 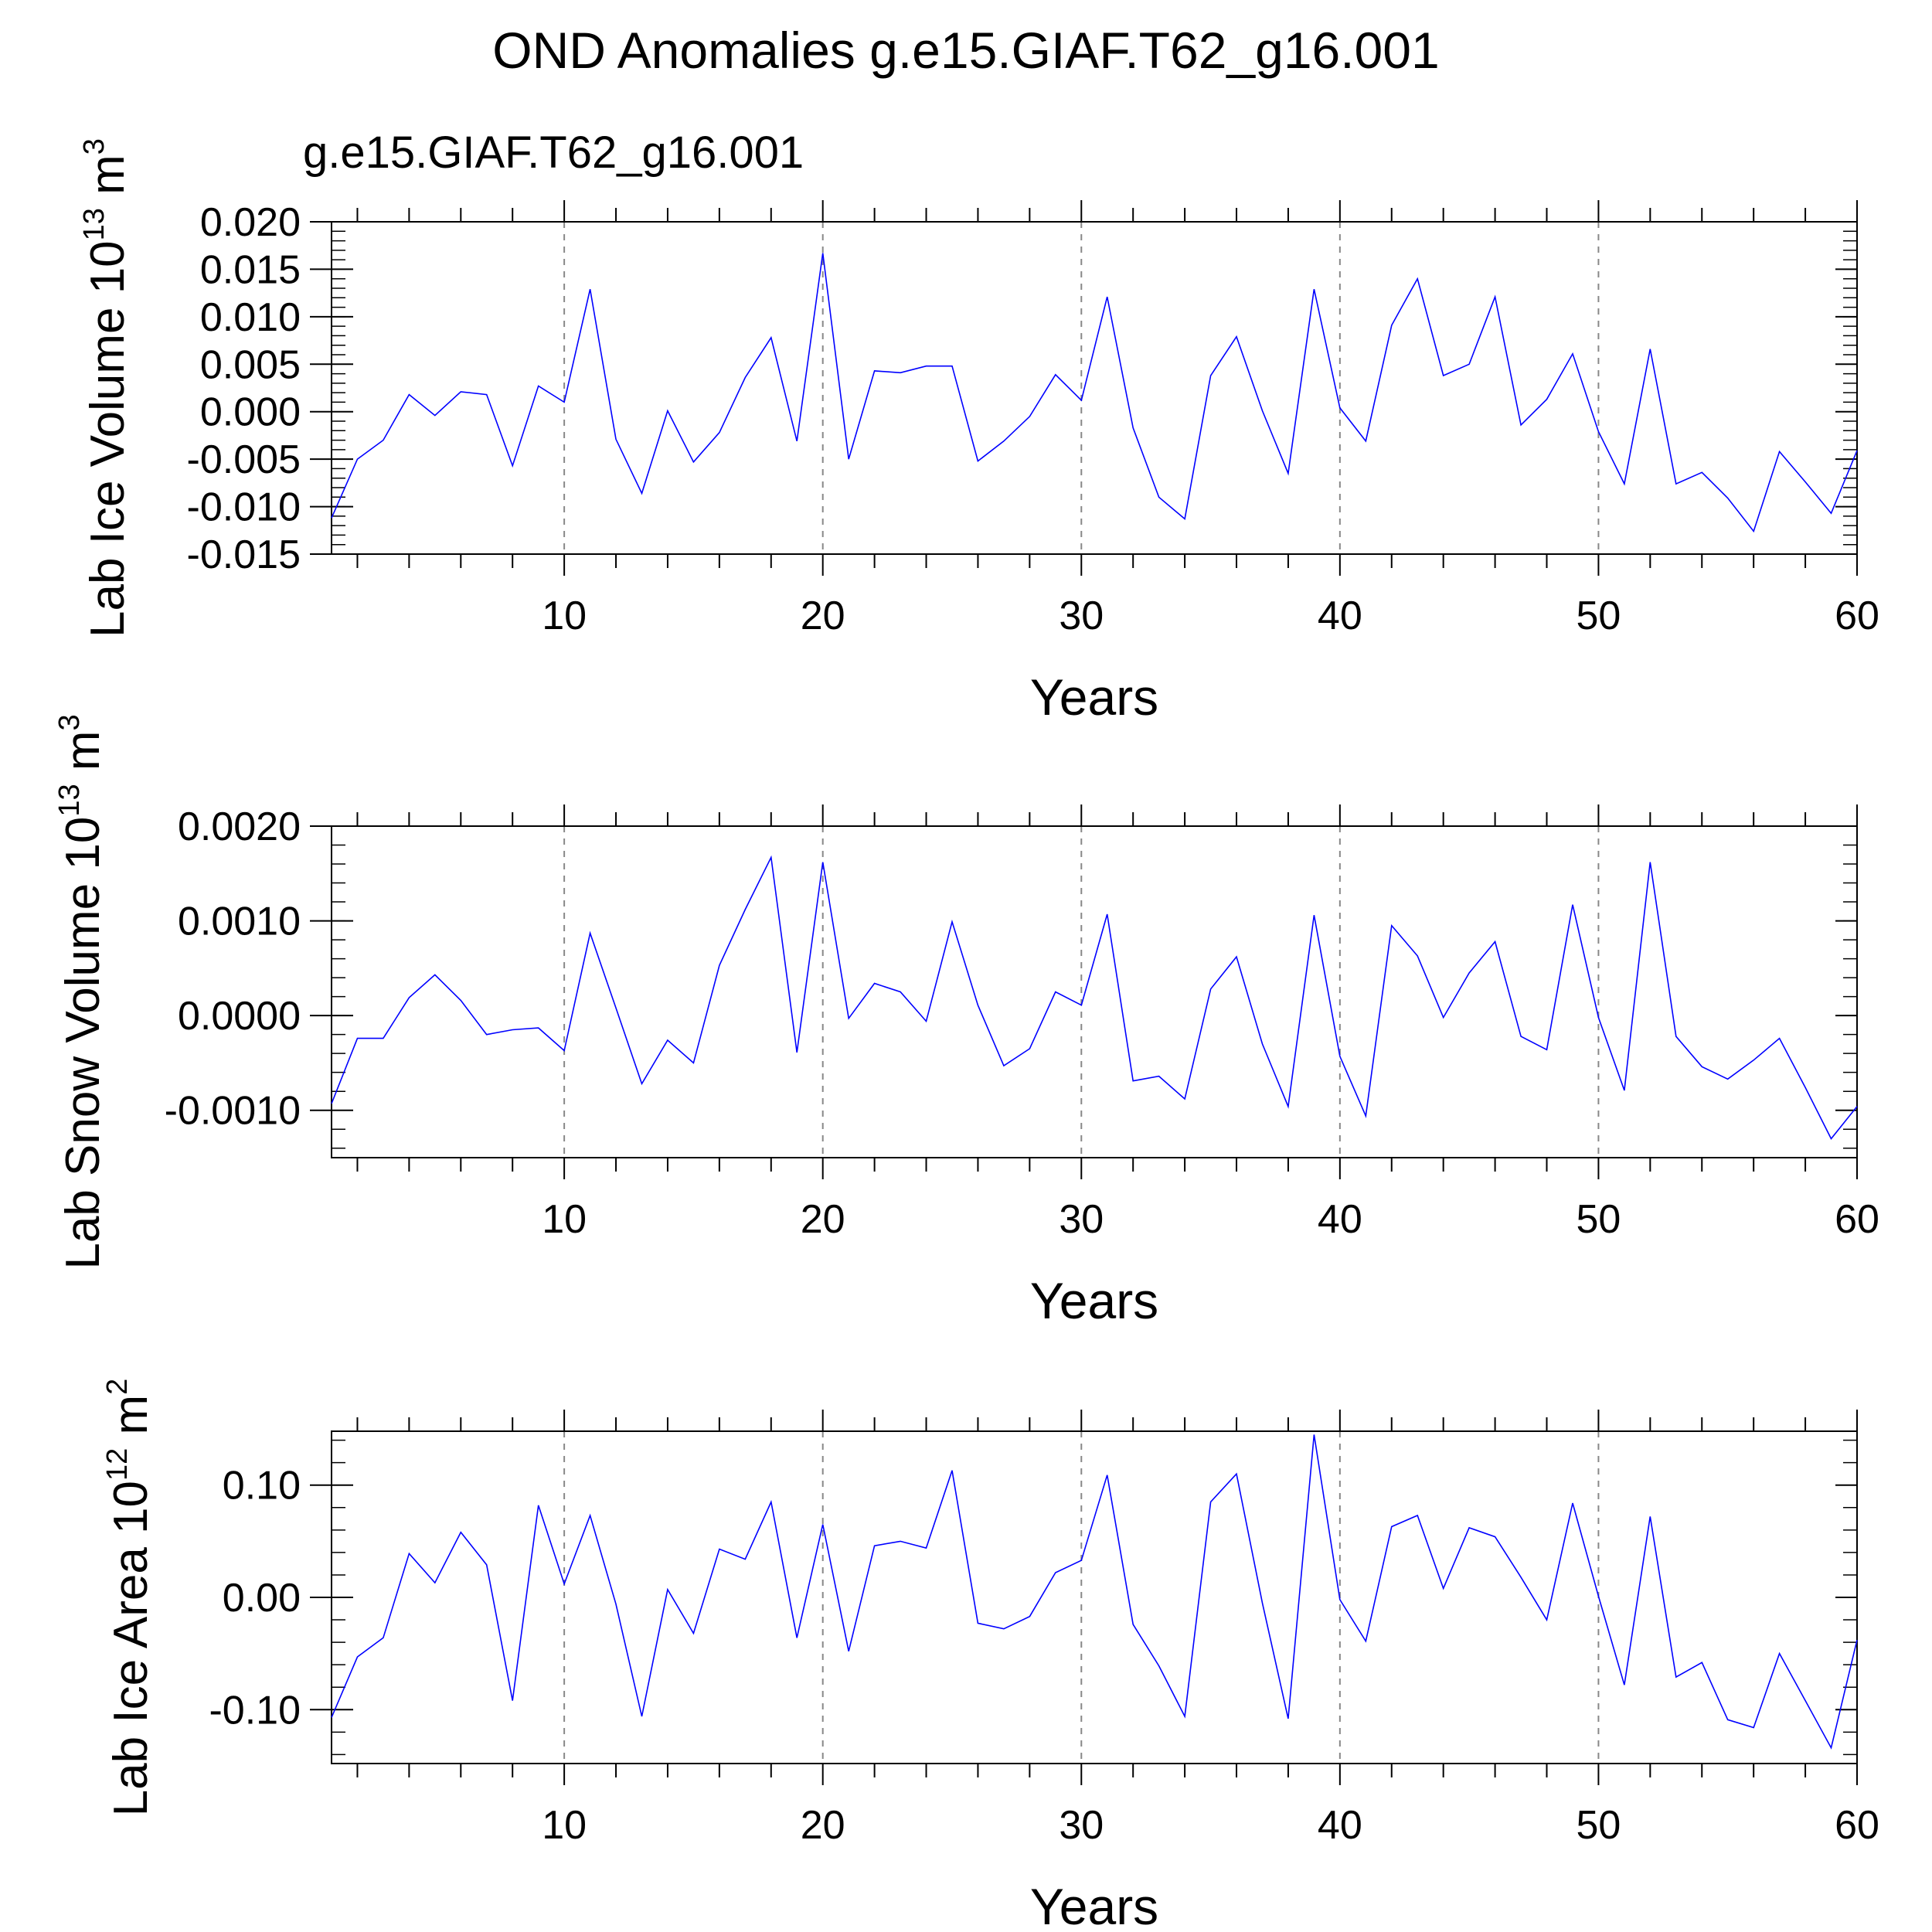 I want to click on y-axis-label-exponent: 12, so click(x=118, y=1464).